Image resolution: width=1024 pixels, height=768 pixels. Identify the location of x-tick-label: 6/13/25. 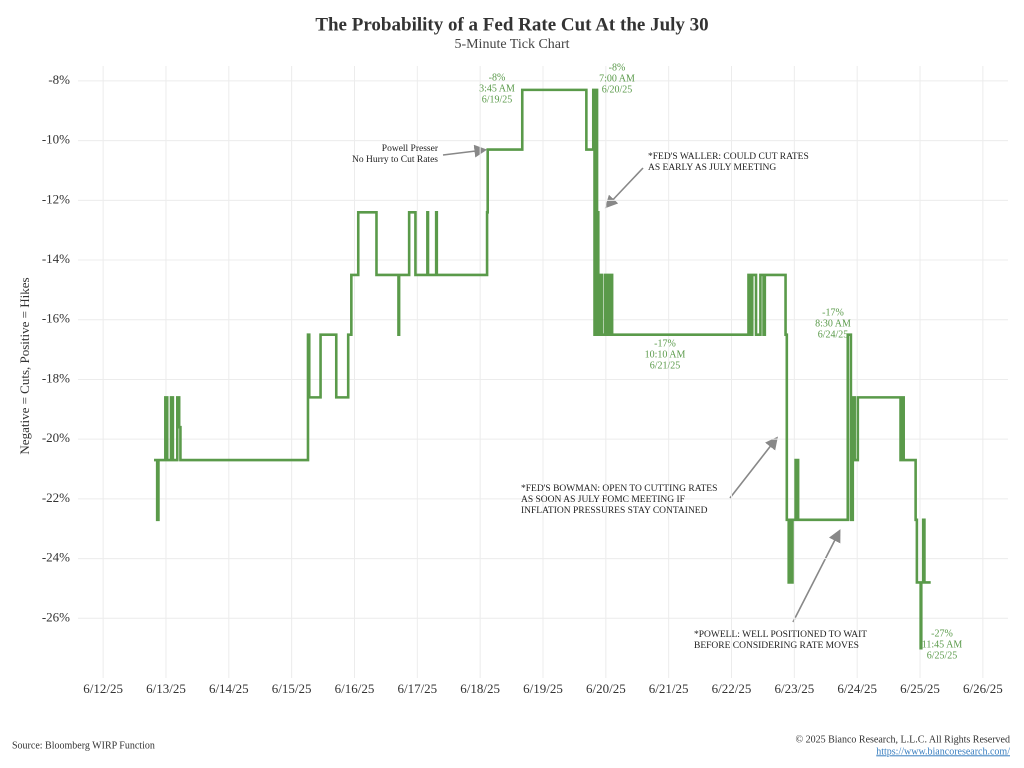
(166, 688).